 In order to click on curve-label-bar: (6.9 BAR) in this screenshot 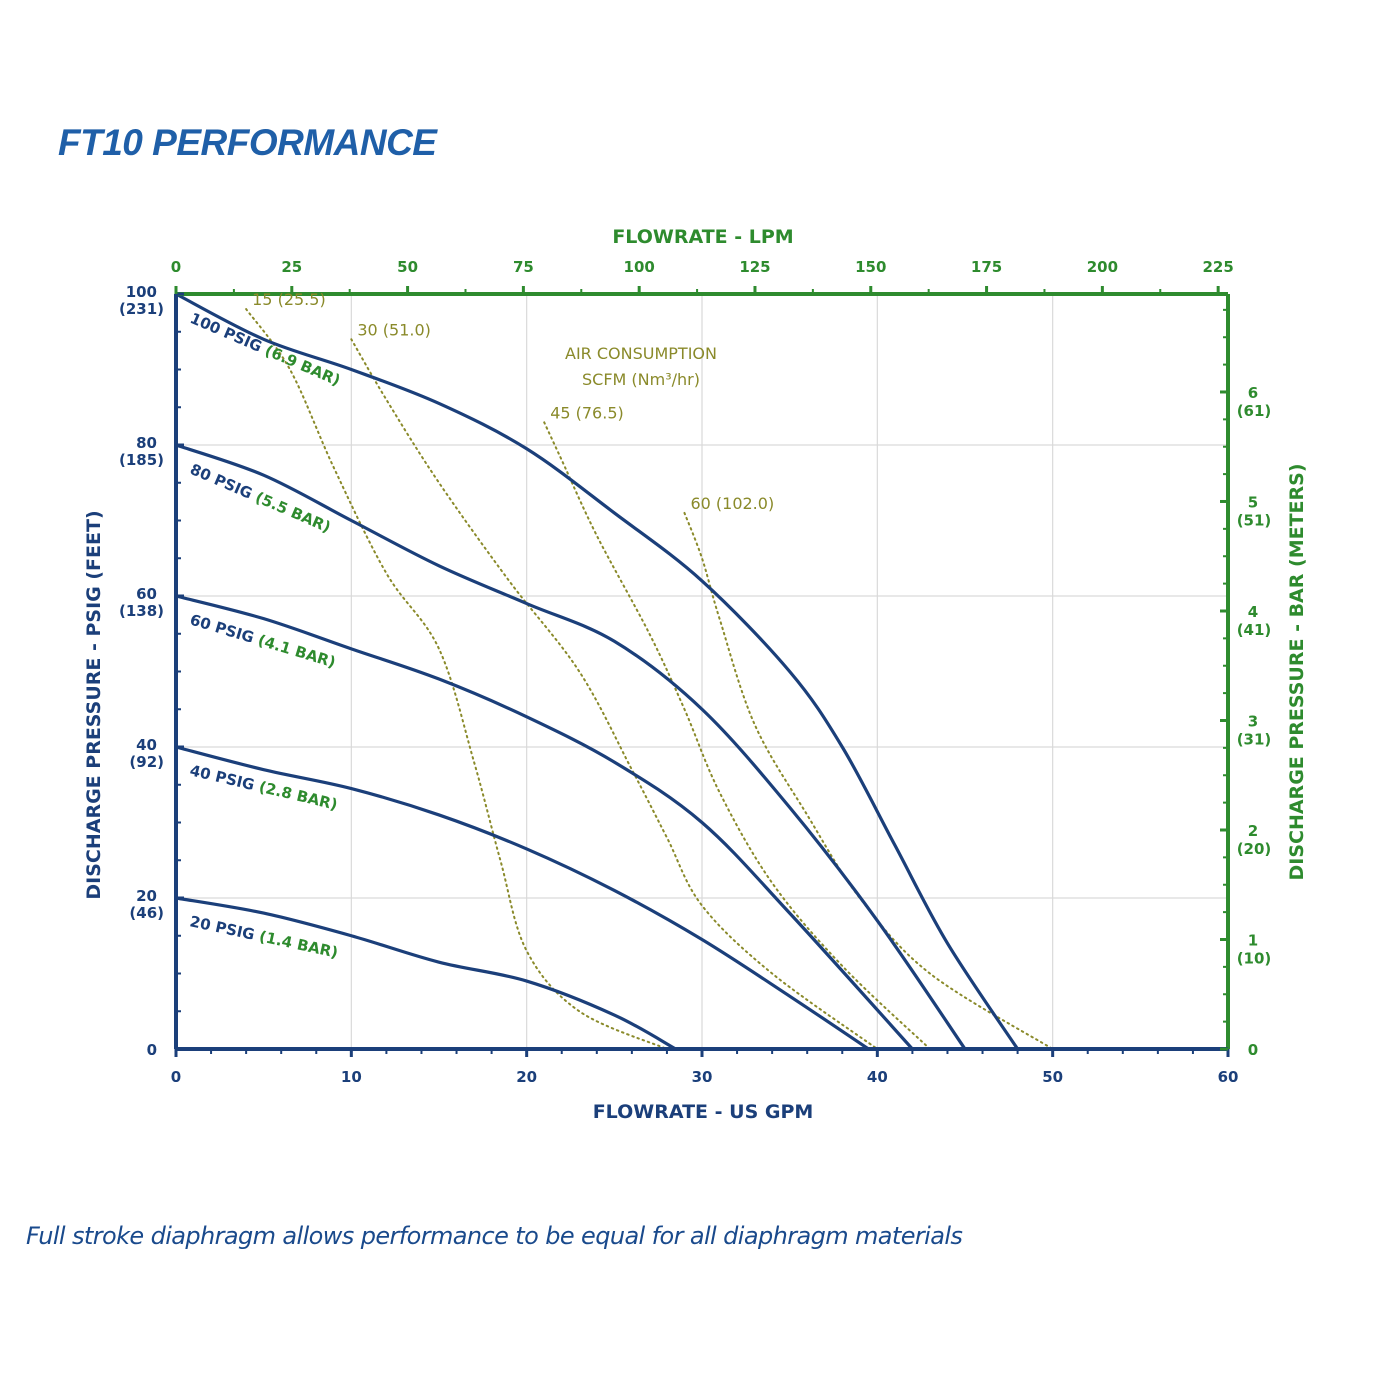, I will do `click(302, 365)`.